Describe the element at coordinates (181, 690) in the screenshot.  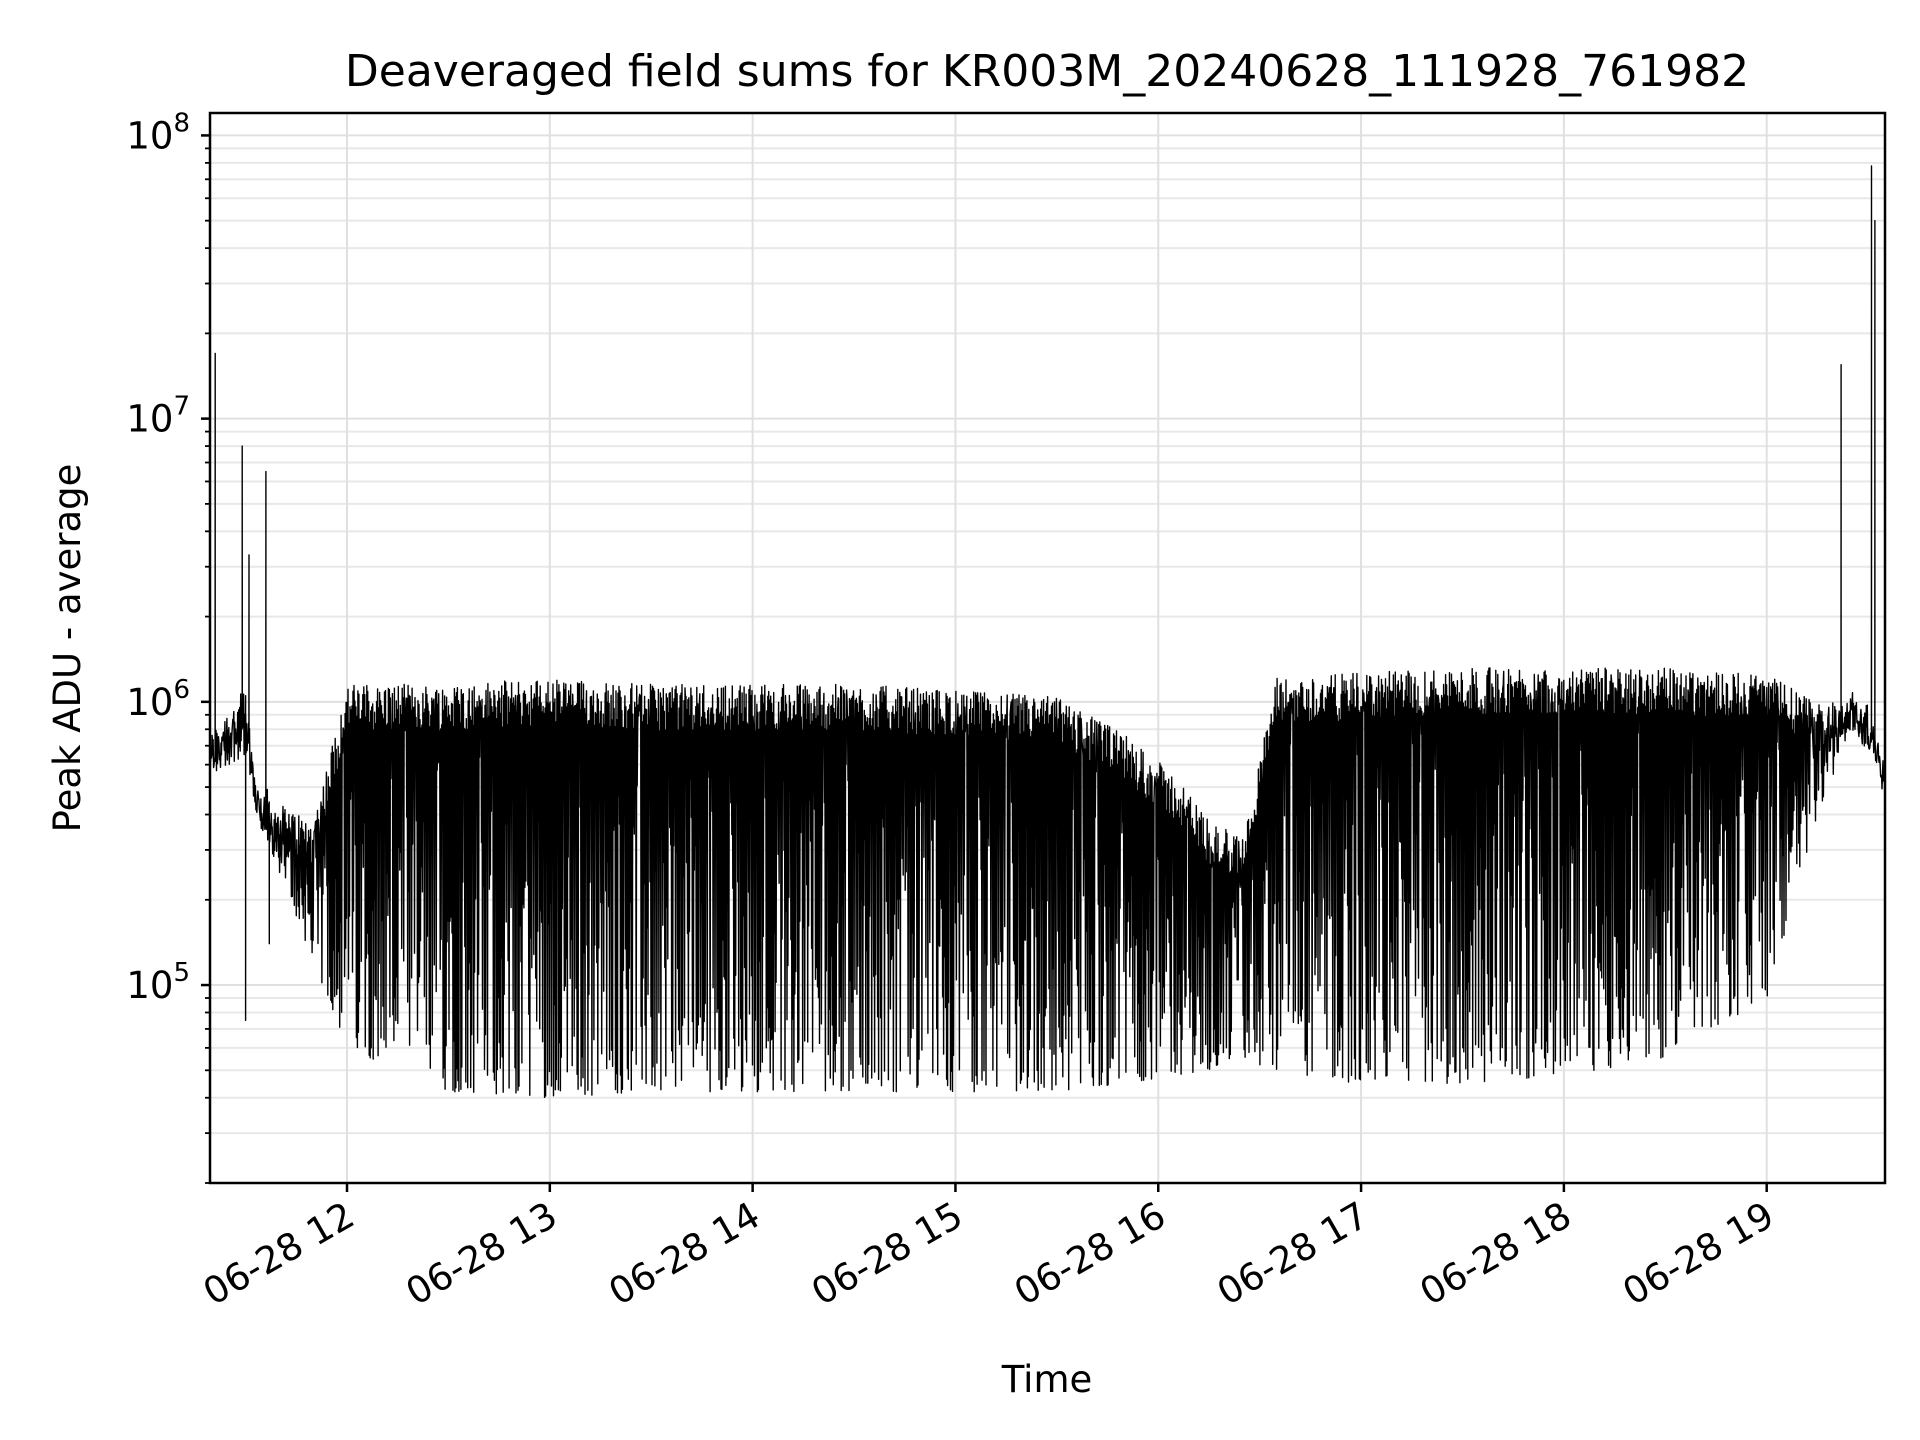
I see `y-tick-exponent: 6` at that location.